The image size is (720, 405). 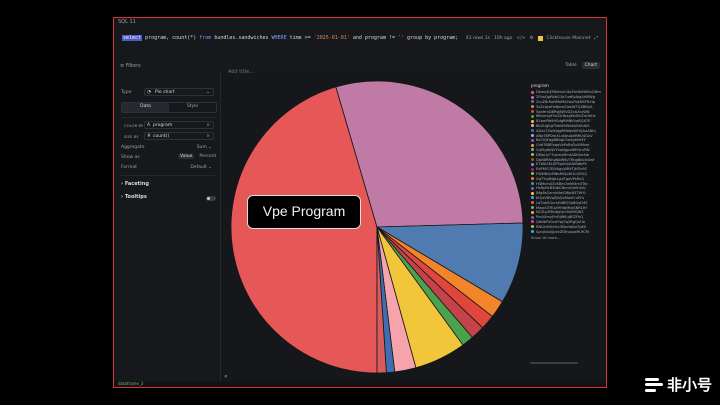 I want to click on legend-item: Dhwx4QSNdmuU4oZmNeNfWuQNm, so click(x=566, y=92).